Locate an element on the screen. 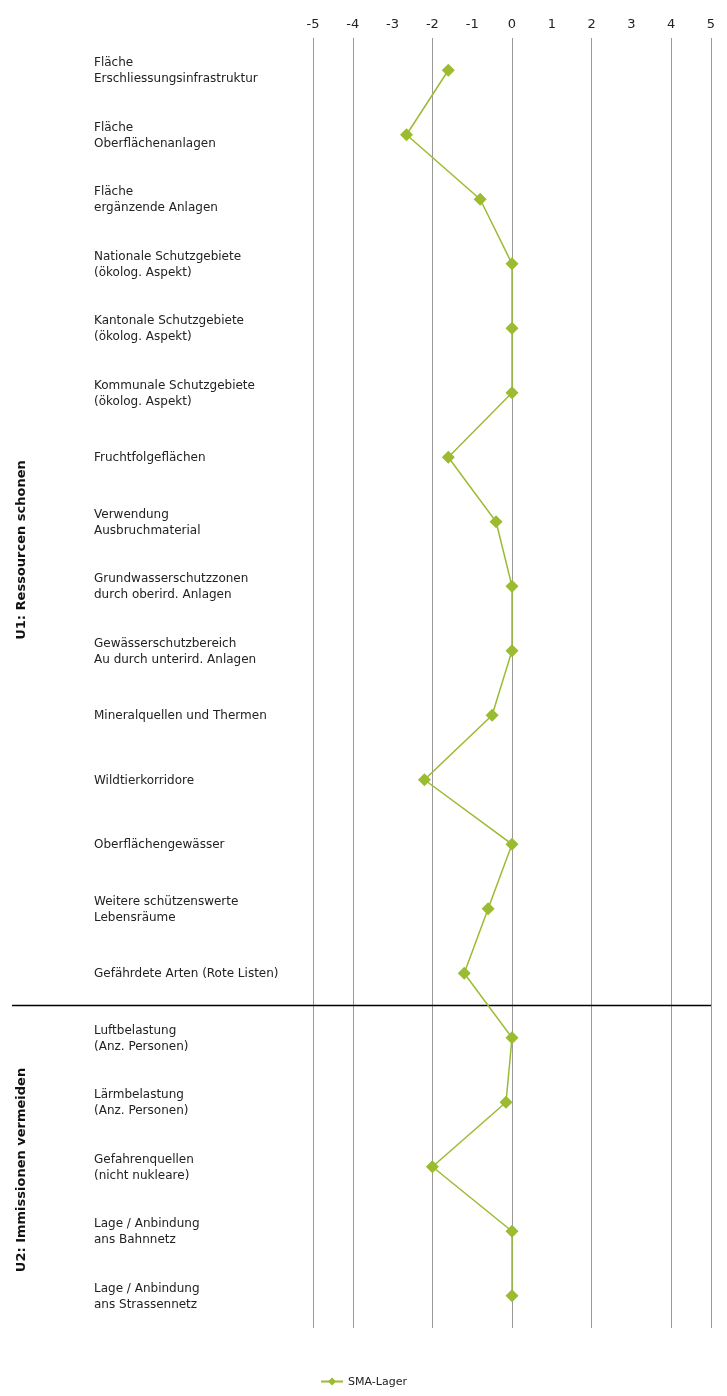 The width and height of the screenshot is (727, 1396). y-tick-label: Fläche Erschliessungsinfrastruktur is located at coordinates (176, 70).